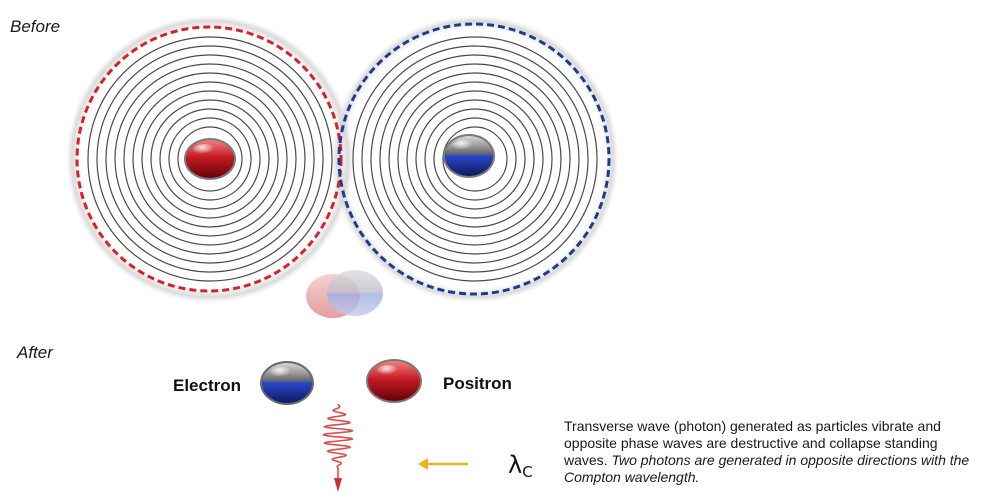  What do you see at coordinates (515, 465) in the screenshot?
I see `lambda-symbol: λ` at bounding box center [515, 465].